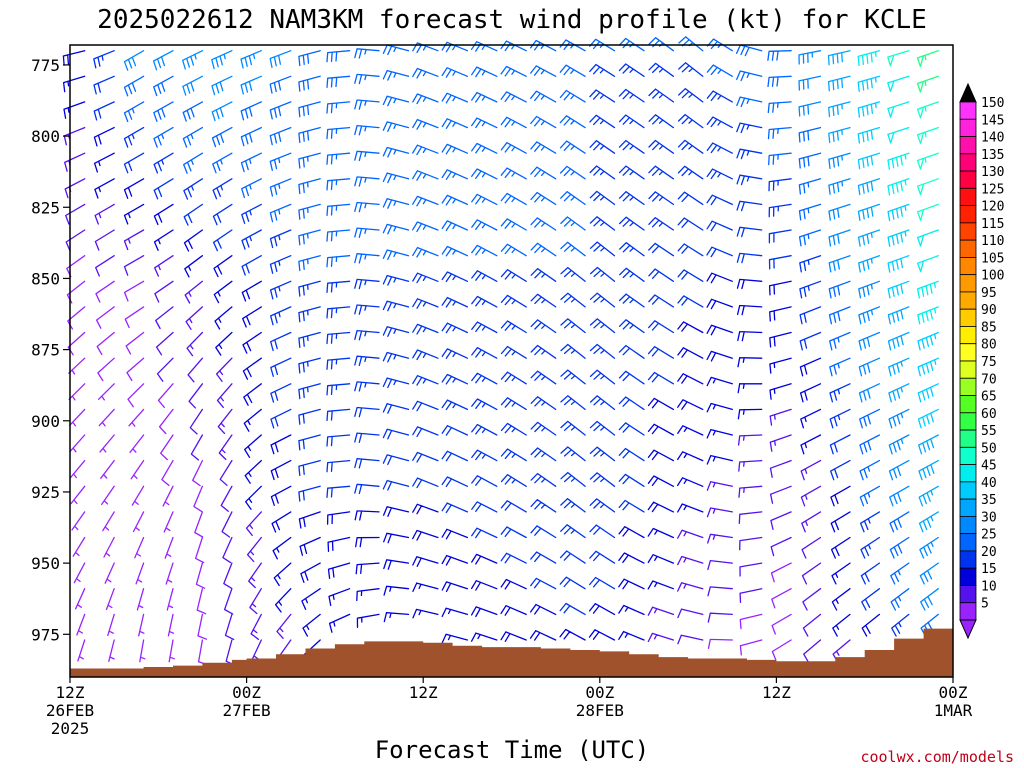 This screenshot has width=1024, height=768. What do you see at coordinates (992, 189) in the screenshot?
I see `colorbar-label: 125` at bounding box center [992, 189].